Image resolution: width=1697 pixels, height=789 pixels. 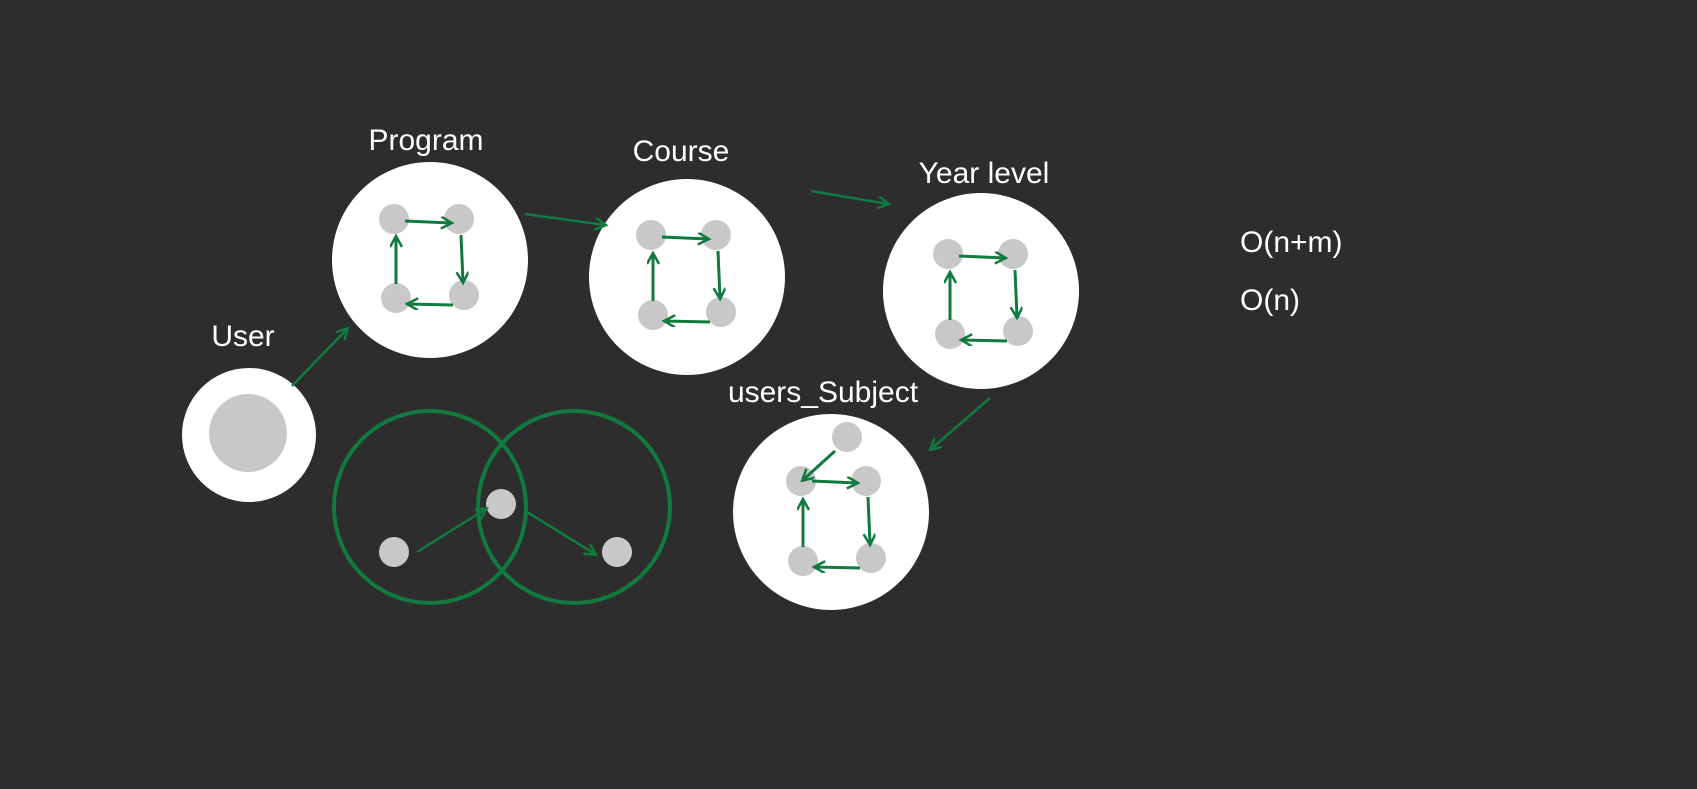 I want to click on program-circle, so click(x=430, y=260).